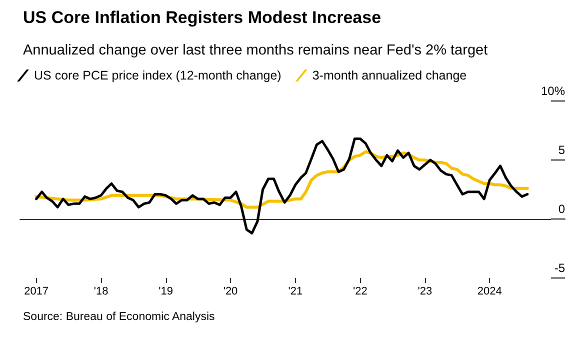 Image resolution: width=584 pixels, height=339 pixels. What do you see at coordinates (360, 292) in the screenshot?
I see `x-tick-label: '22` at bounding box center [360, 292].